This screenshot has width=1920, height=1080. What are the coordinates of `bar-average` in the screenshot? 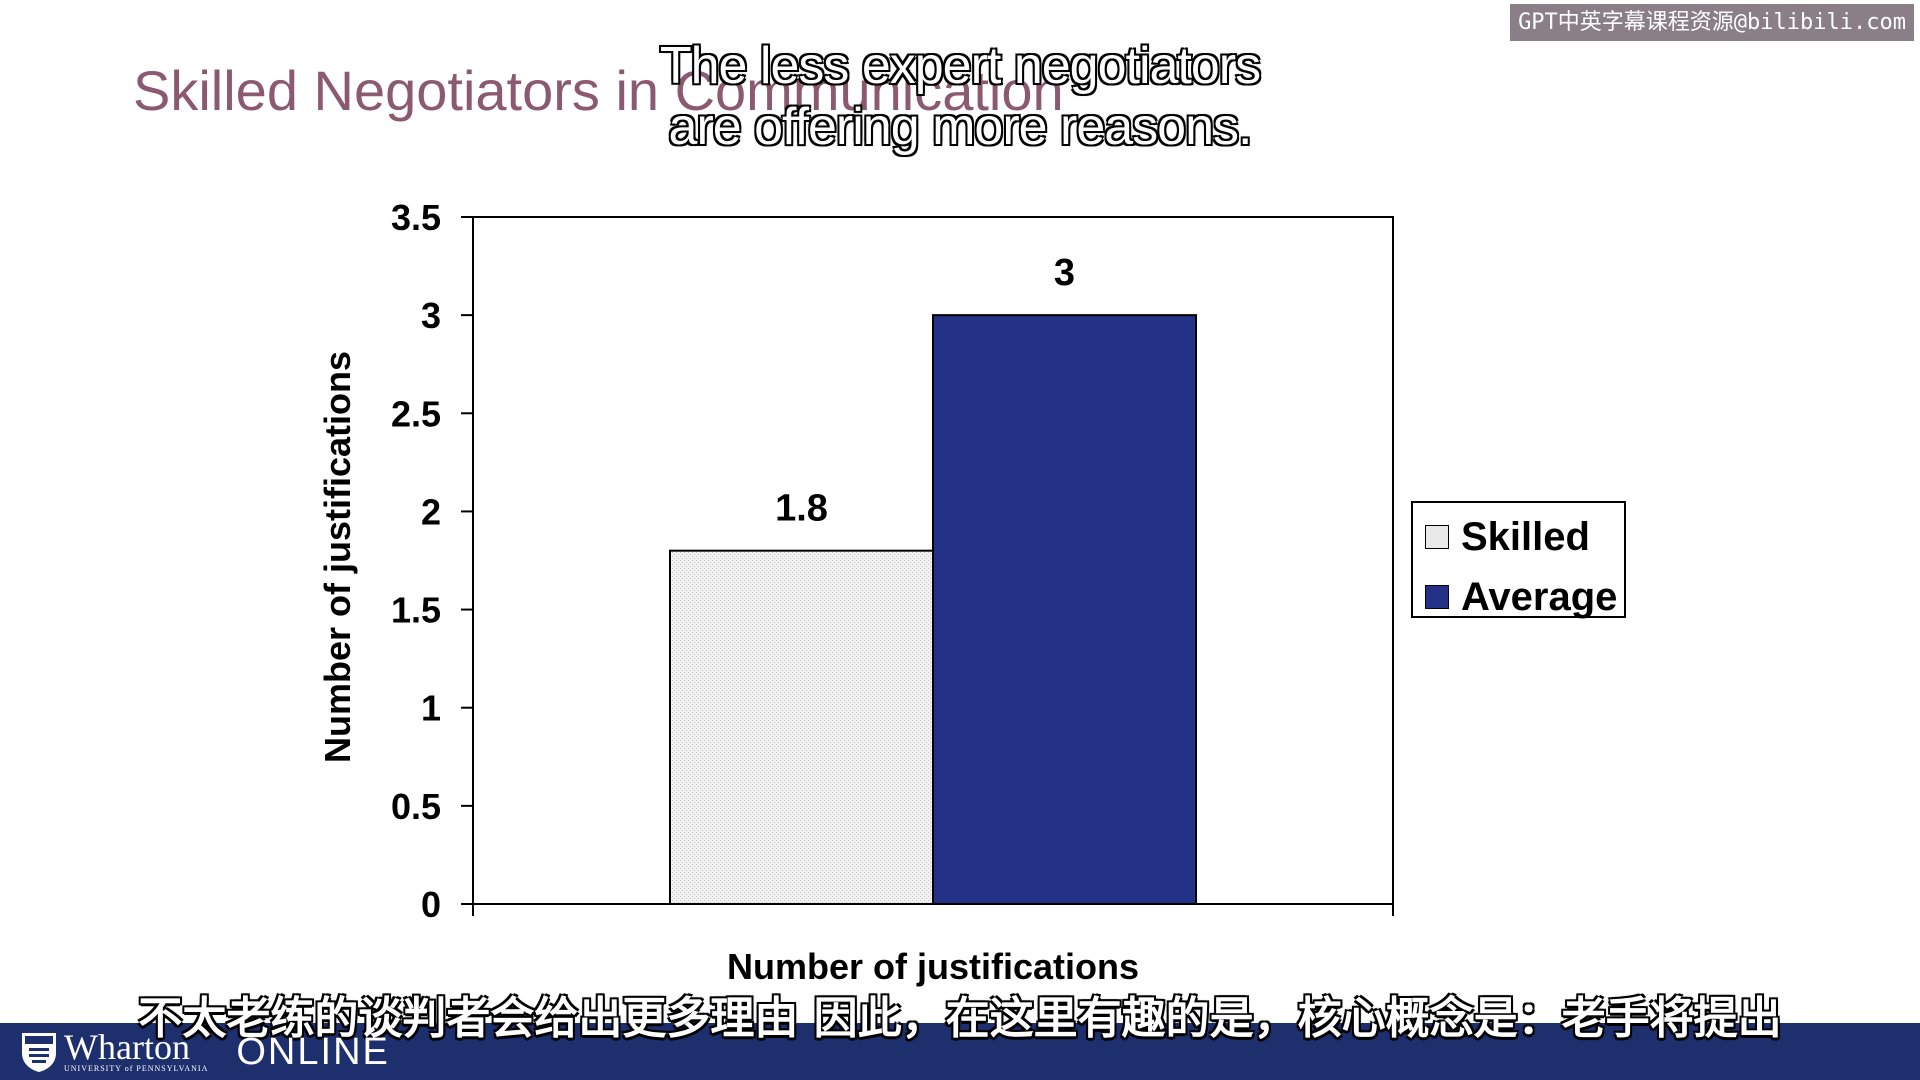 It's located at (1064, 609).